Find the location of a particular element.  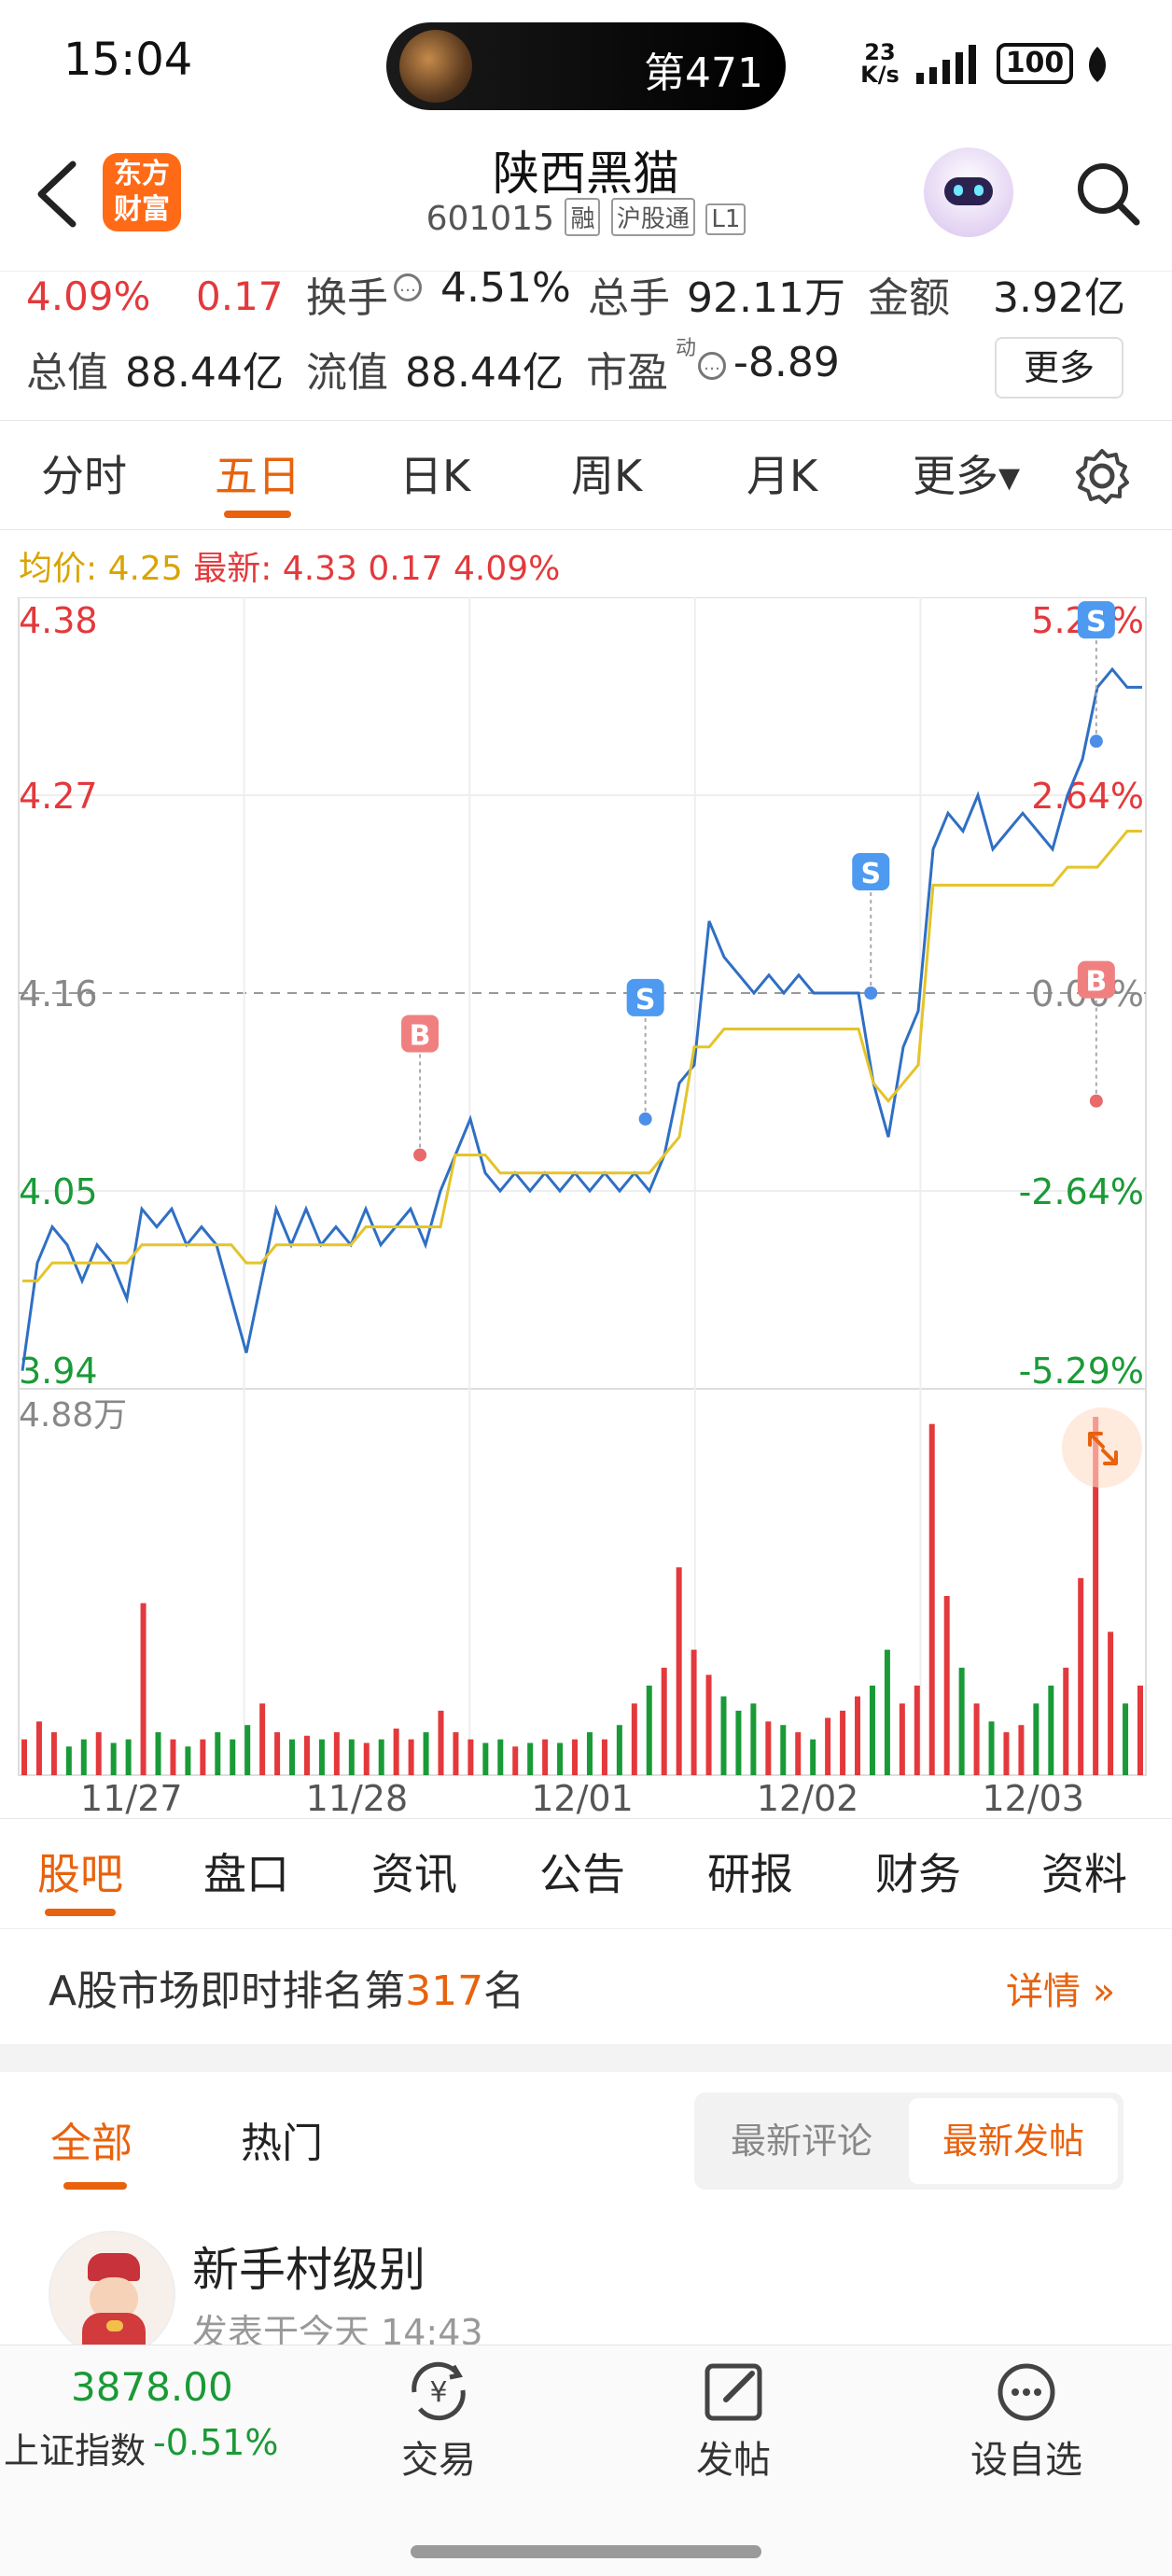

subtab-news: 资讯 is located at coordinates (414, 1874).